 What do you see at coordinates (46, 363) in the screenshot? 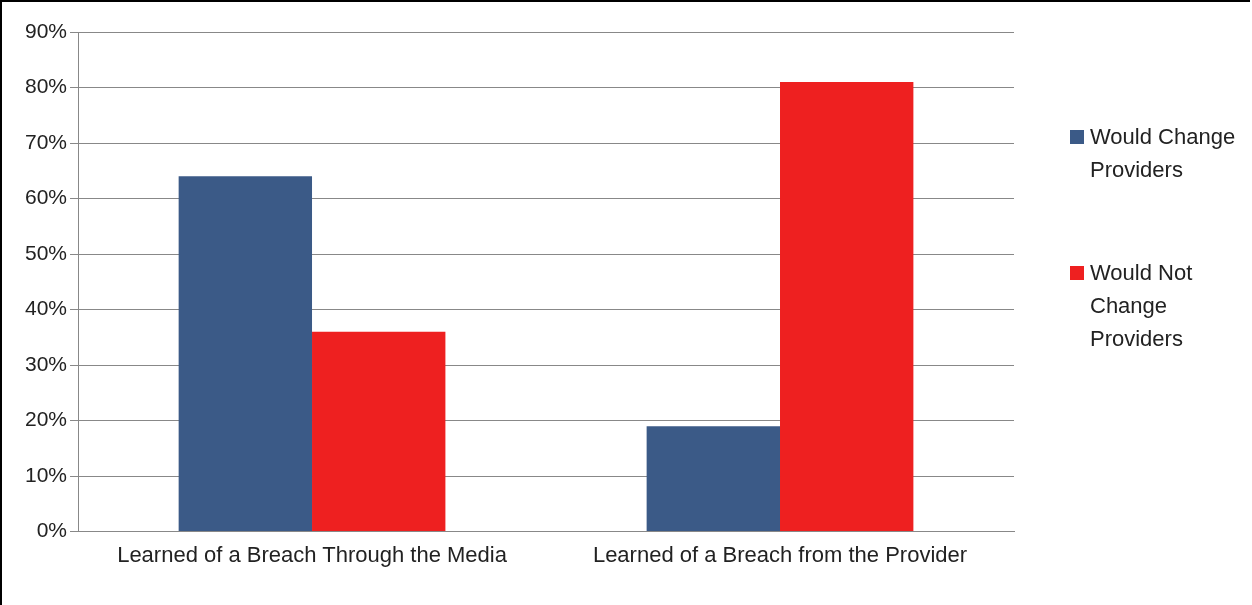
I see `y-tick-label: 30%` at bounding box center [46, 363].